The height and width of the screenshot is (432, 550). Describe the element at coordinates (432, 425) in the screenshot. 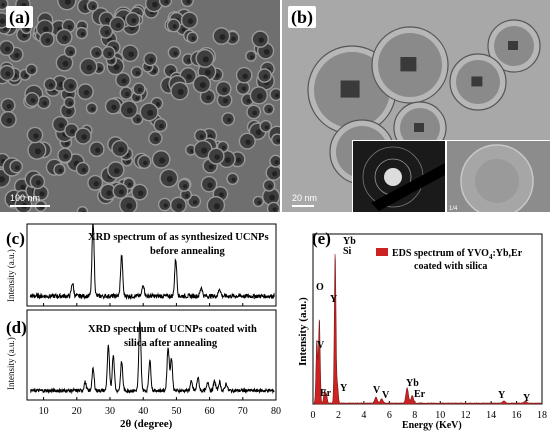

I see `eds-xlabel: Energy (KeV)` at that location.